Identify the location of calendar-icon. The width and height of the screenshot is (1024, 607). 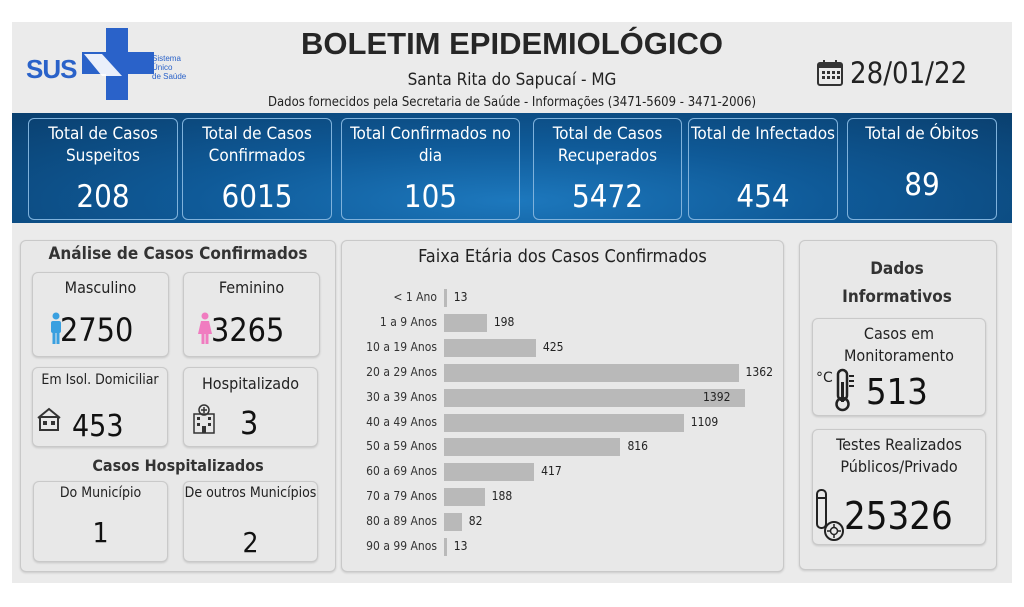
(830, 73).